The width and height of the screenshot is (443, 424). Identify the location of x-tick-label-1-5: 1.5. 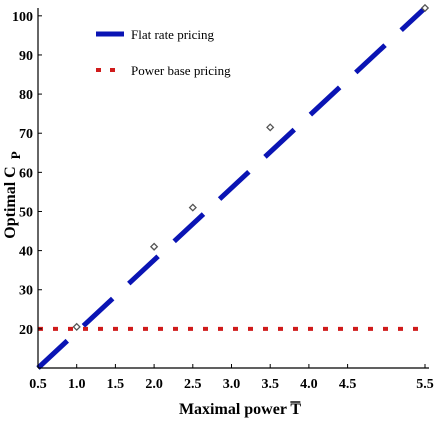
(116, 384).